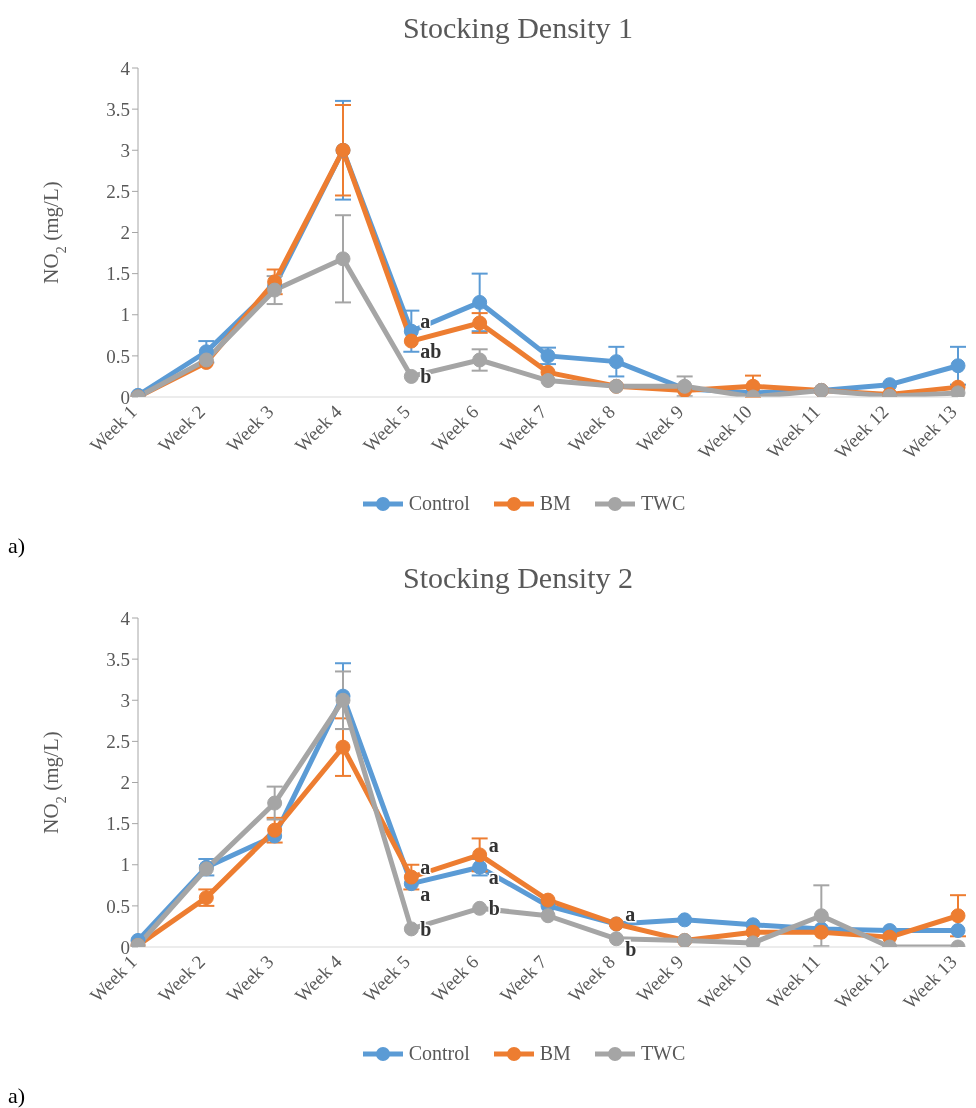  Describe the element at coordinates (431, 351) in the screenshot. I see `annotation: ab` at that location.